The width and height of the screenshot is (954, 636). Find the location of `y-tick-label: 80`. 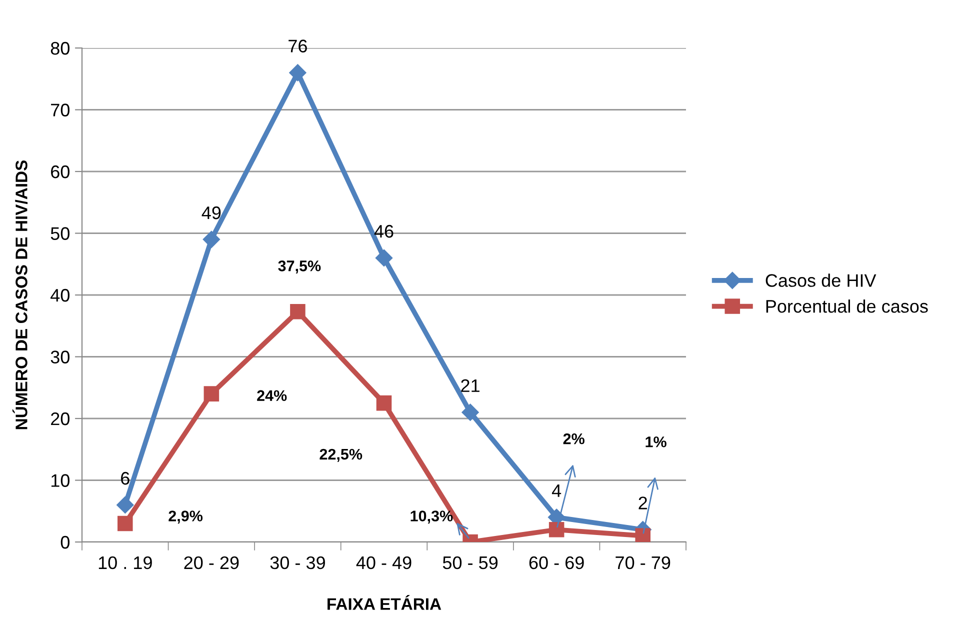

y-tick-label: 80 is located at coordinates (60, 48).